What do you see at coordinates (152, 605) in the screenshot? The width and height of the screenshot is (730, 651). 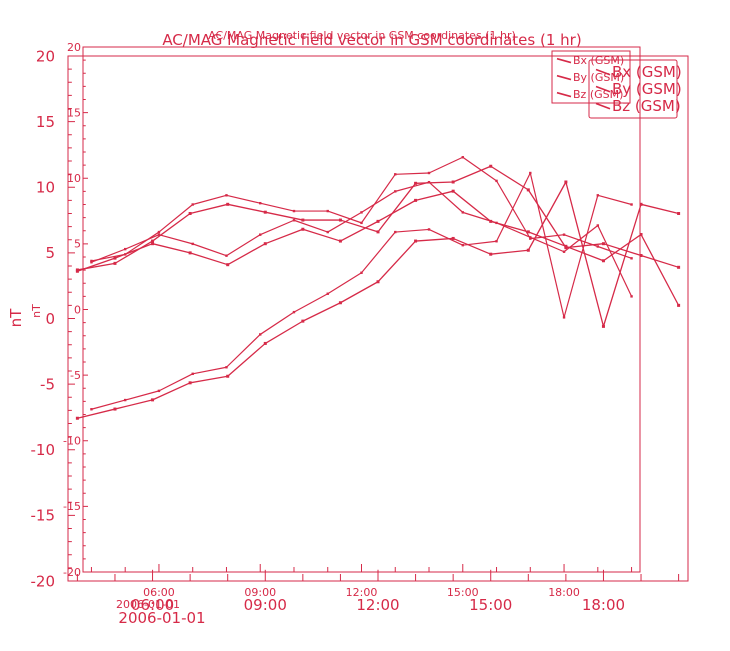 I see `x-tick-label: 06:00` at bounding box center [152, 605].